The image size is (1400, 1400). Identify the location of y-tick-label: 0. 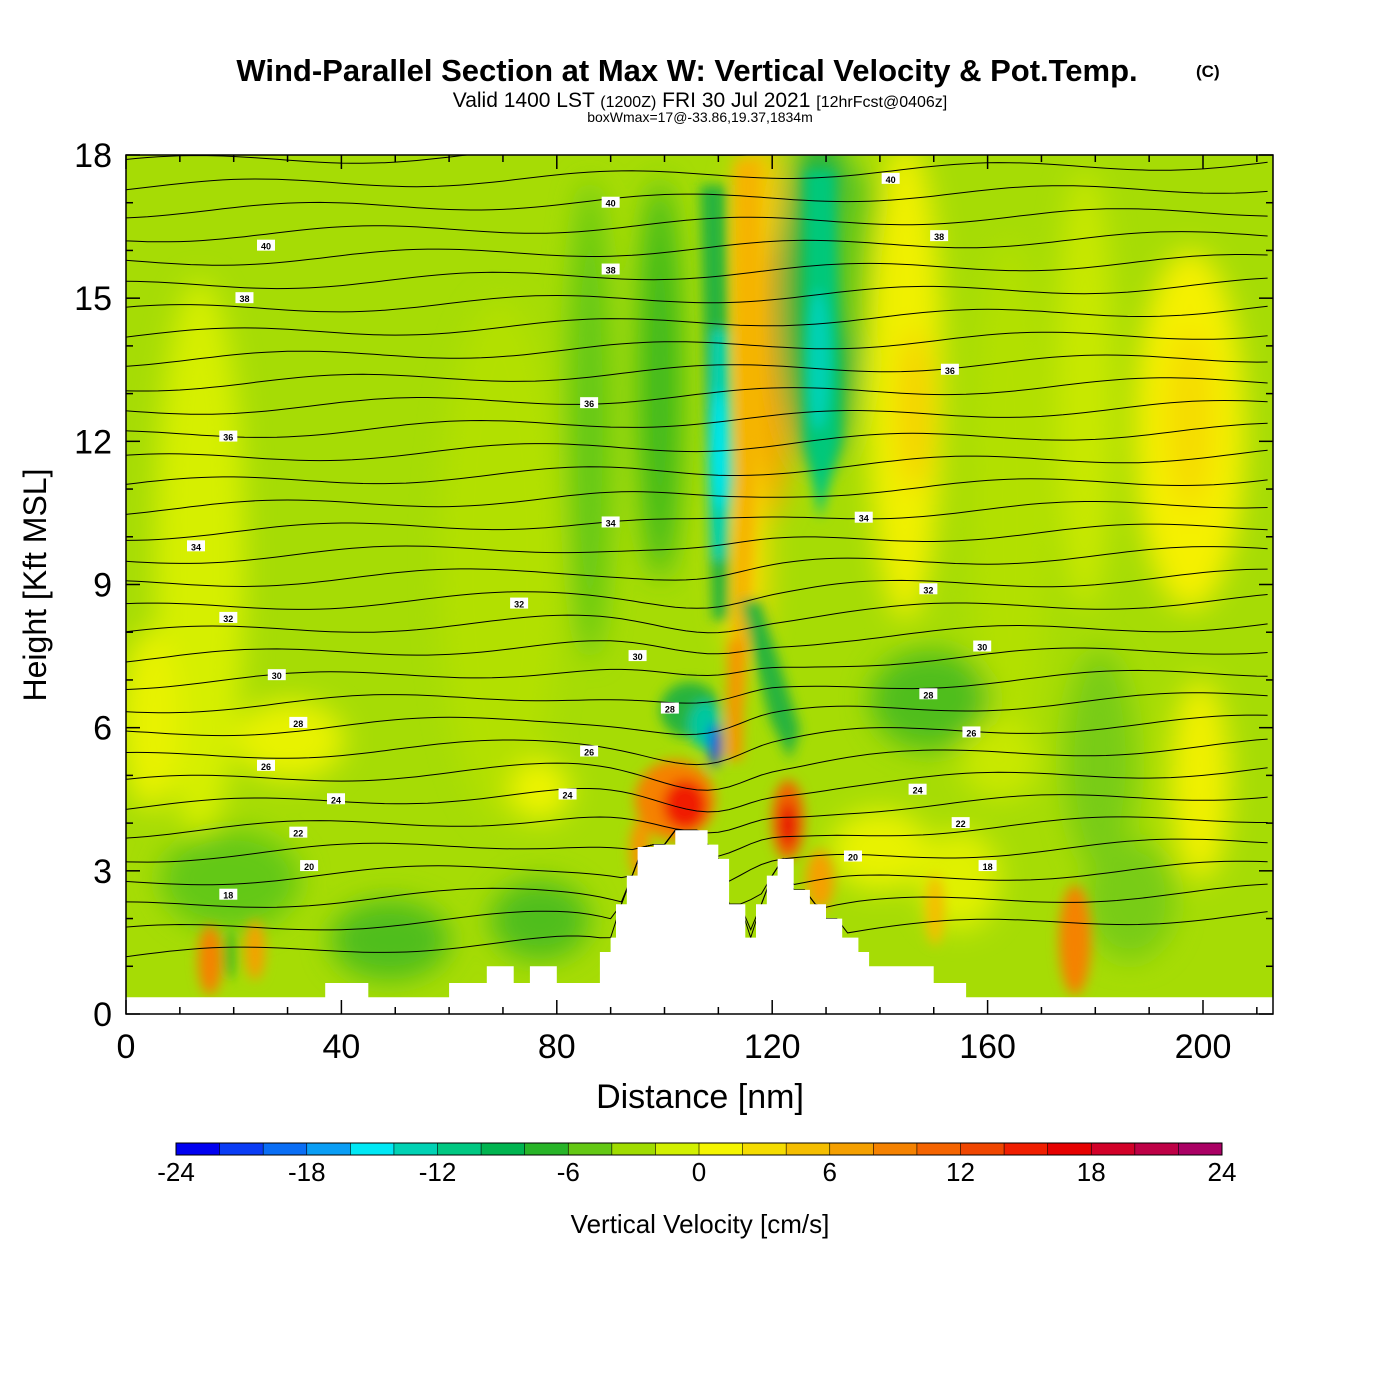
(102, 1015).